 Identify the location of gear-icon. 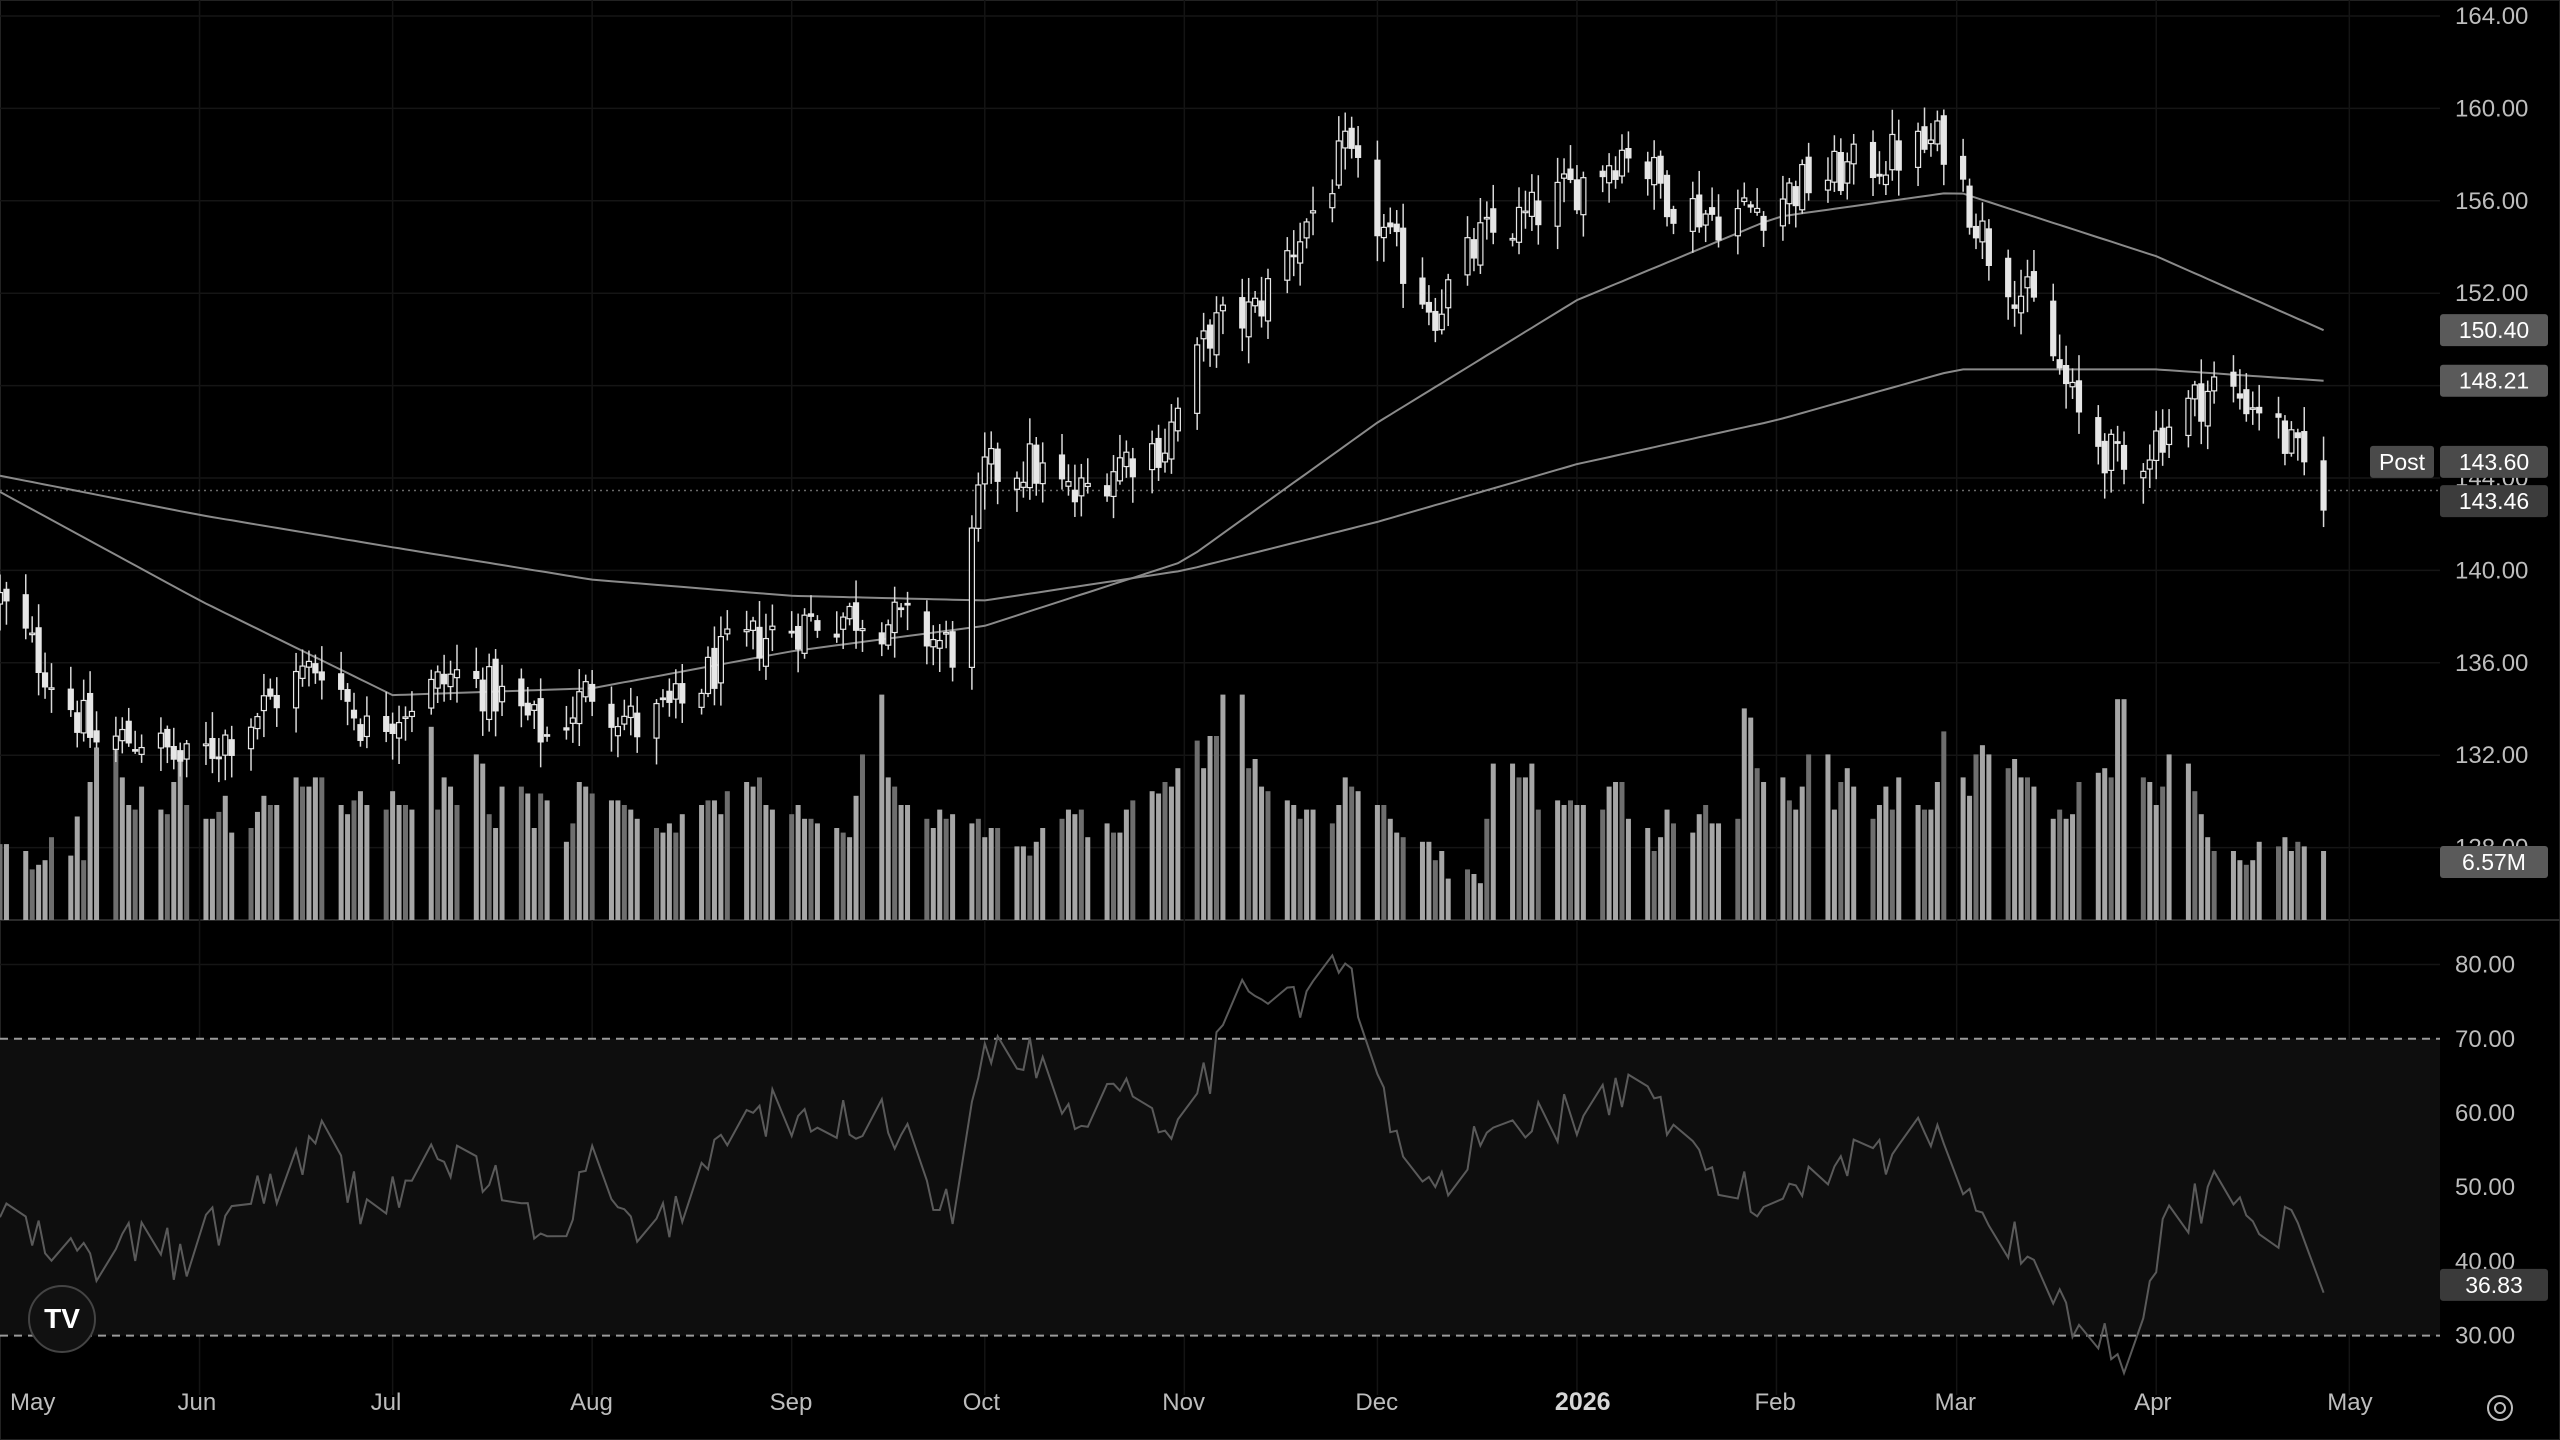
(2500, 1408).